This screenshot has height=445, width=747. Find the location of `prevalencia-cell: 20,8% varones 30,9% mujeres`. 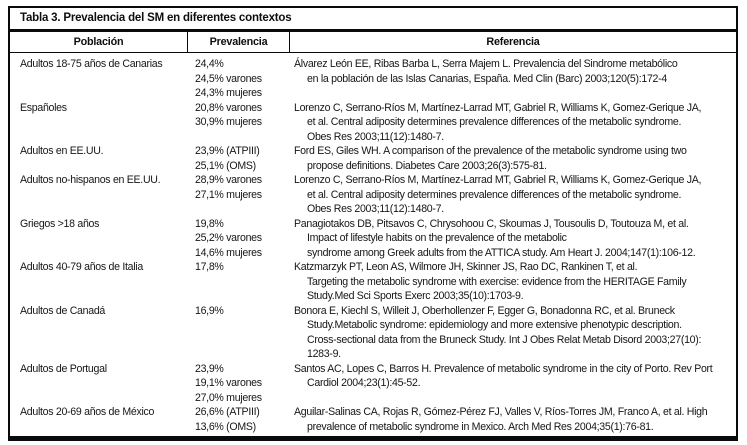

prevalencia-cell: 20,8% varones 30,9% mujeres is located at coordinates (238, 123).